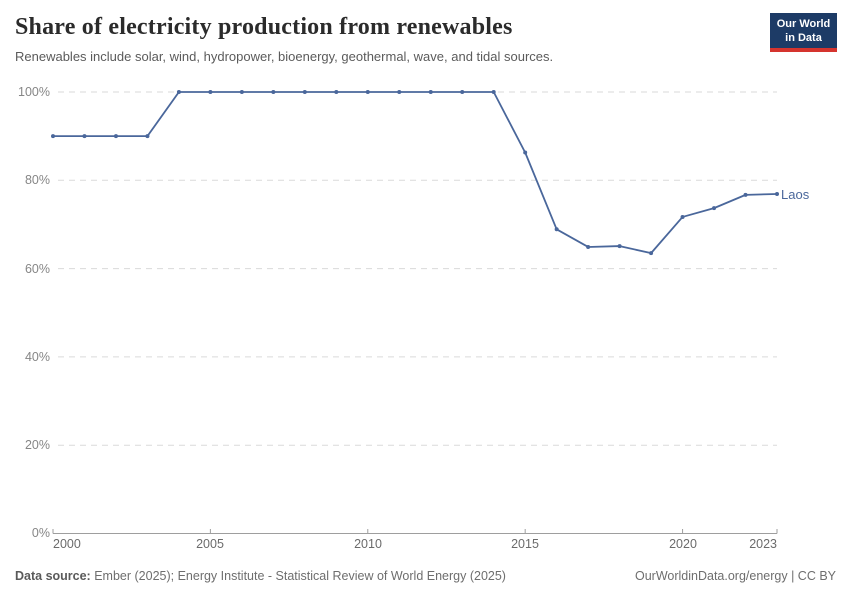  I want to click on y-tick-label-0: 0%, so click(40, 533).